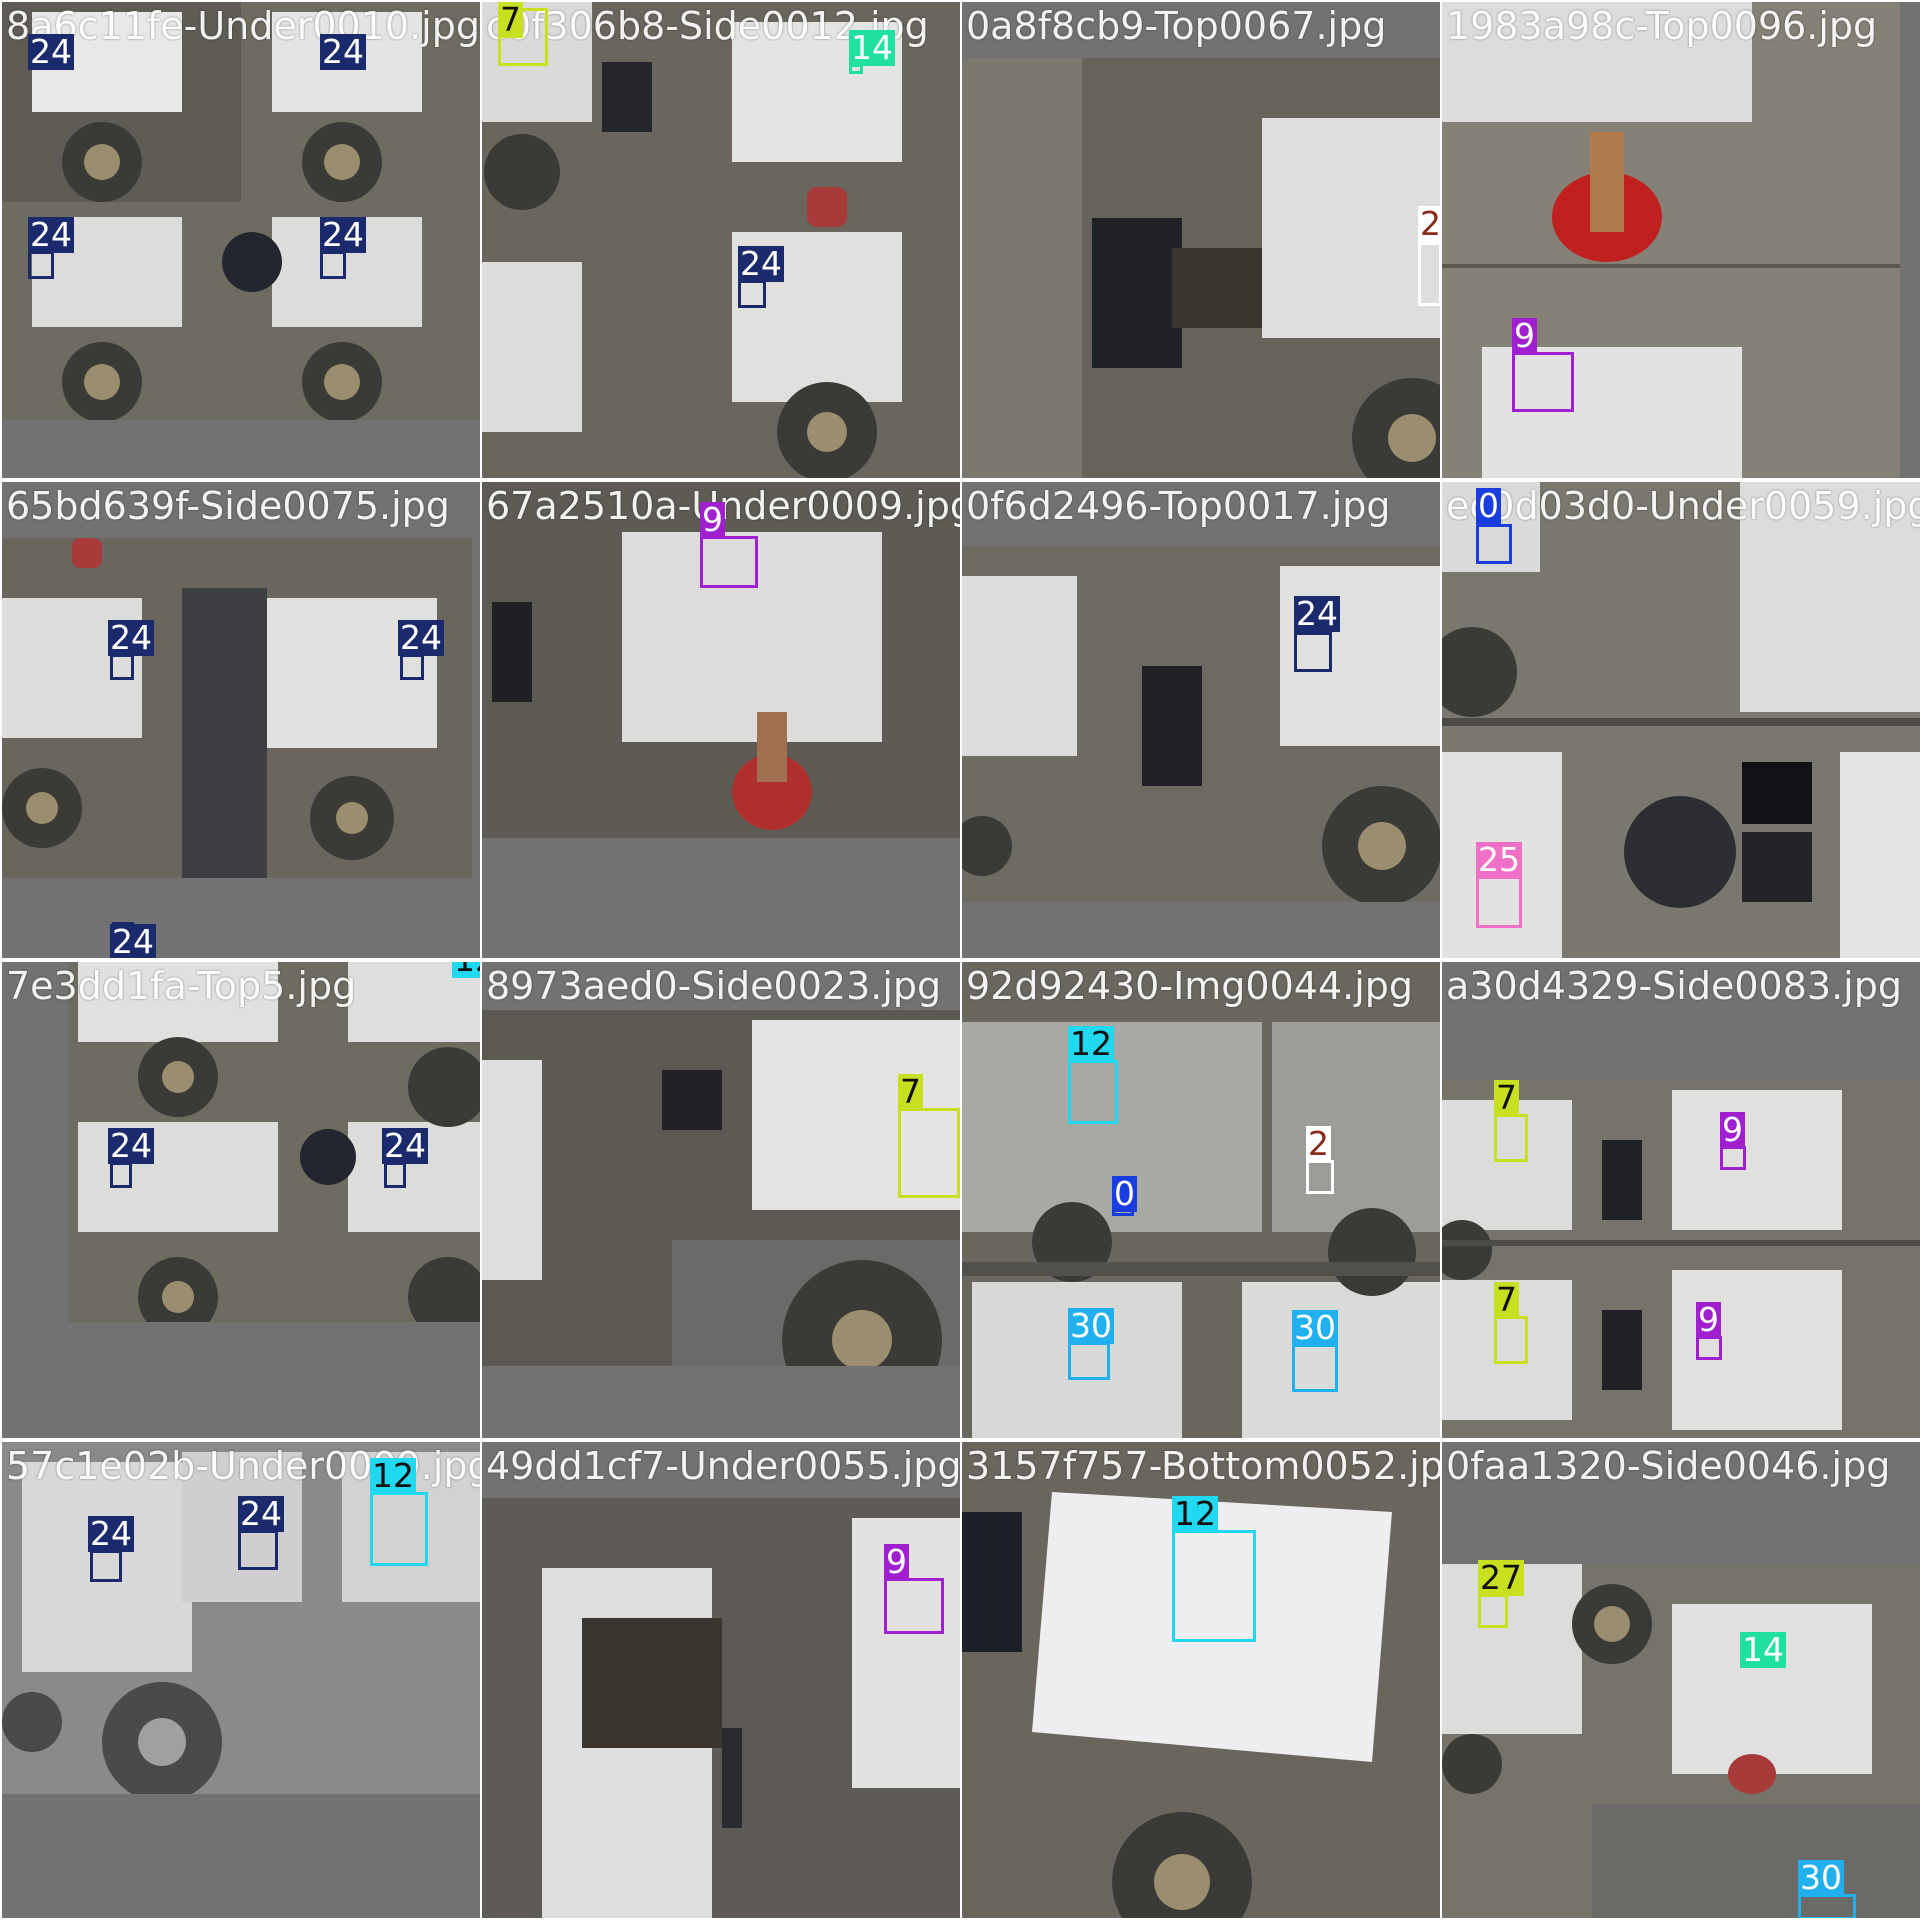 The width and height of the screenshot is (1920, 1920). Describe the element at coordinates (228, 506) in the screenshot. I see `tile-filename: 65bd639f-Side0075.jpg` at that location.